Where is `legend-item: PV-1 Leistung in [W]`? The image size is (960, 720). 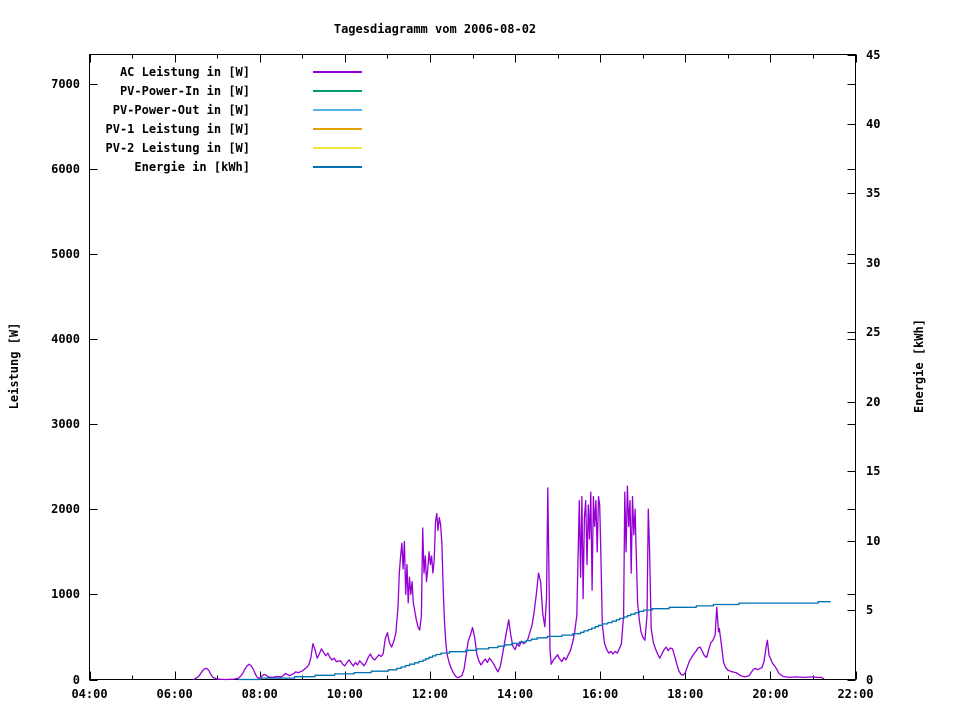
legend-item: PV-1 Leistung in [W] is located at coordinates (228, 128).